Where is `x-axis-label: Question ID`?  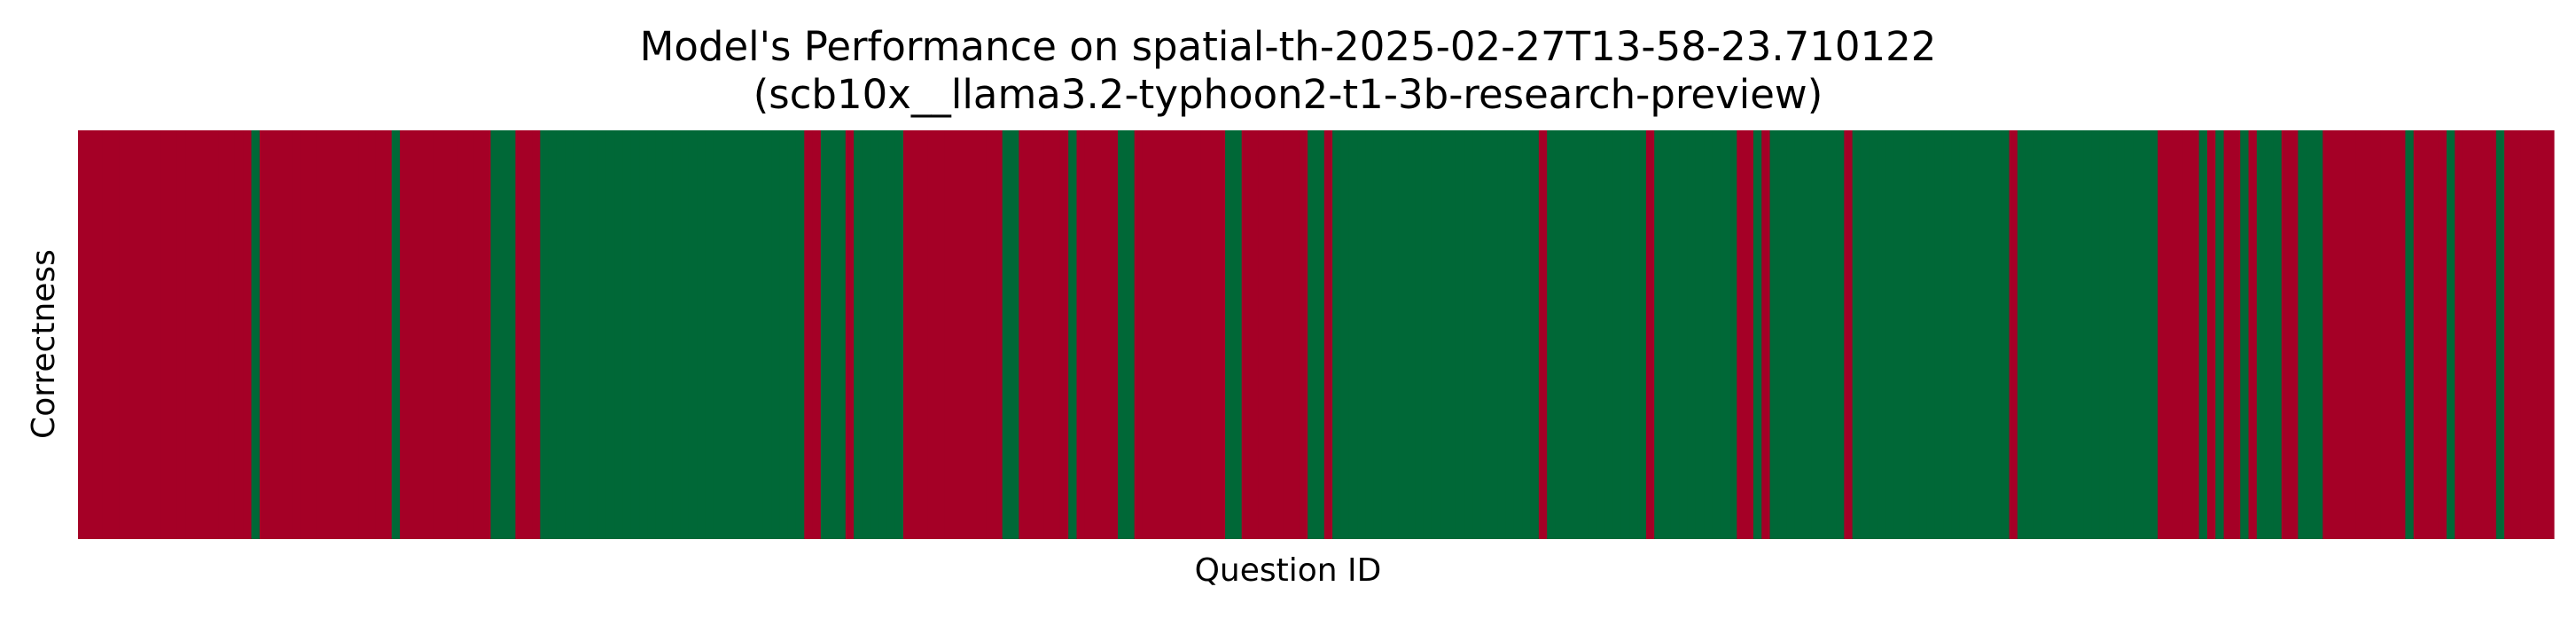 x-axis-label: Question ID is located at coordinates (1288, 570).